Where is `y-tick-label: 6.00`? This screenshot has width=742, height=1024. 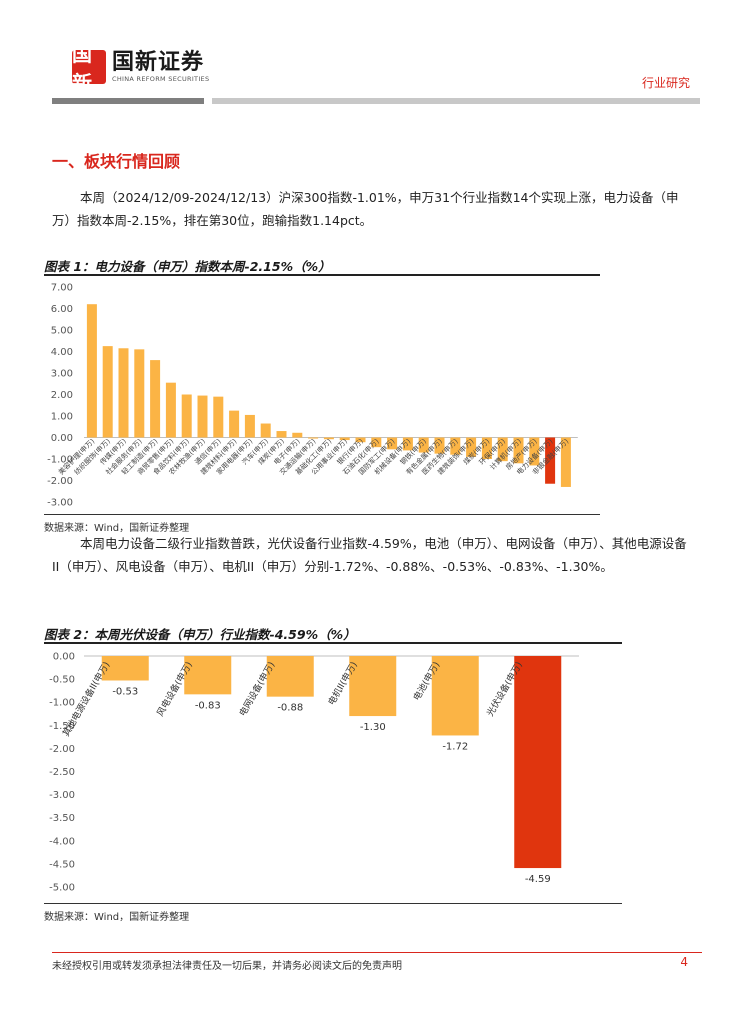
y-tick-label: 6.00 is located at coordinates (62, 309).